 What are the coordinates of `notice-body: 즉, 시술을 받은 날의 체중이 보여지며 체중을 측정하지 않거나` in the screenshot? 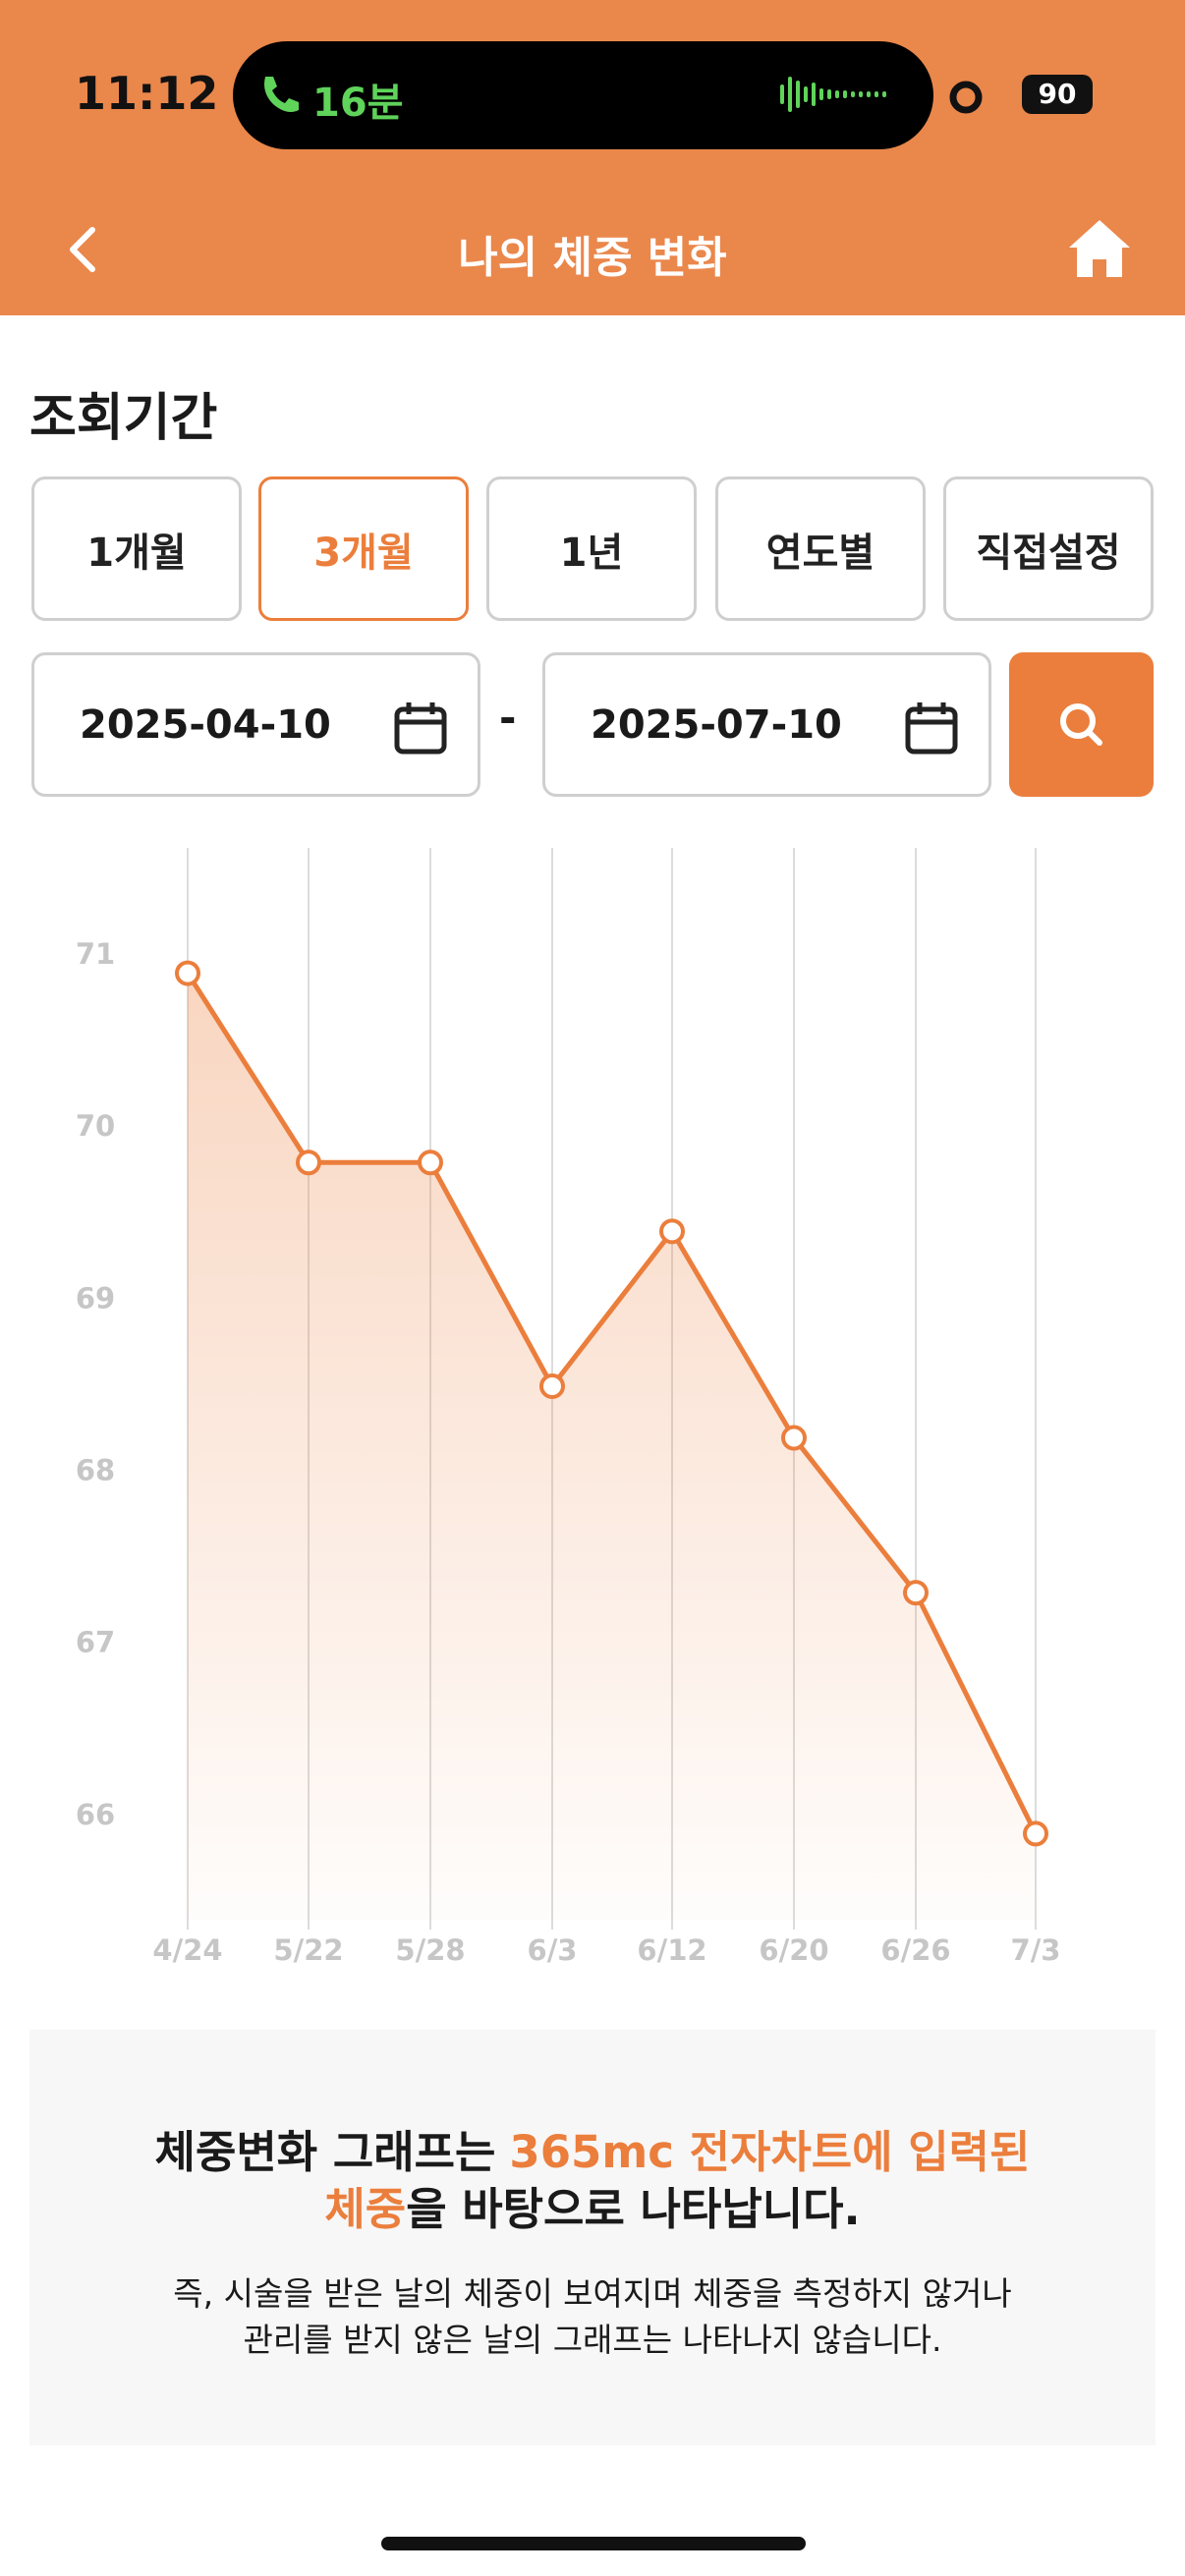 It's located at (592, 2293).